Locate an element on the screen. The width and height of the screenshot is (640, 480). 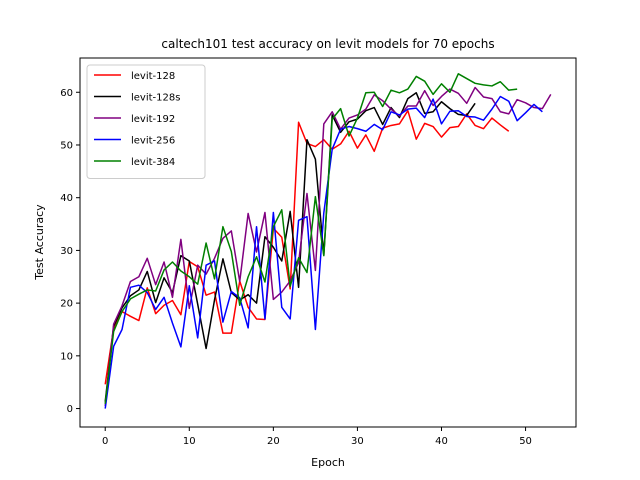
y-tick-label: 30 is located at coordinates (66, 251).